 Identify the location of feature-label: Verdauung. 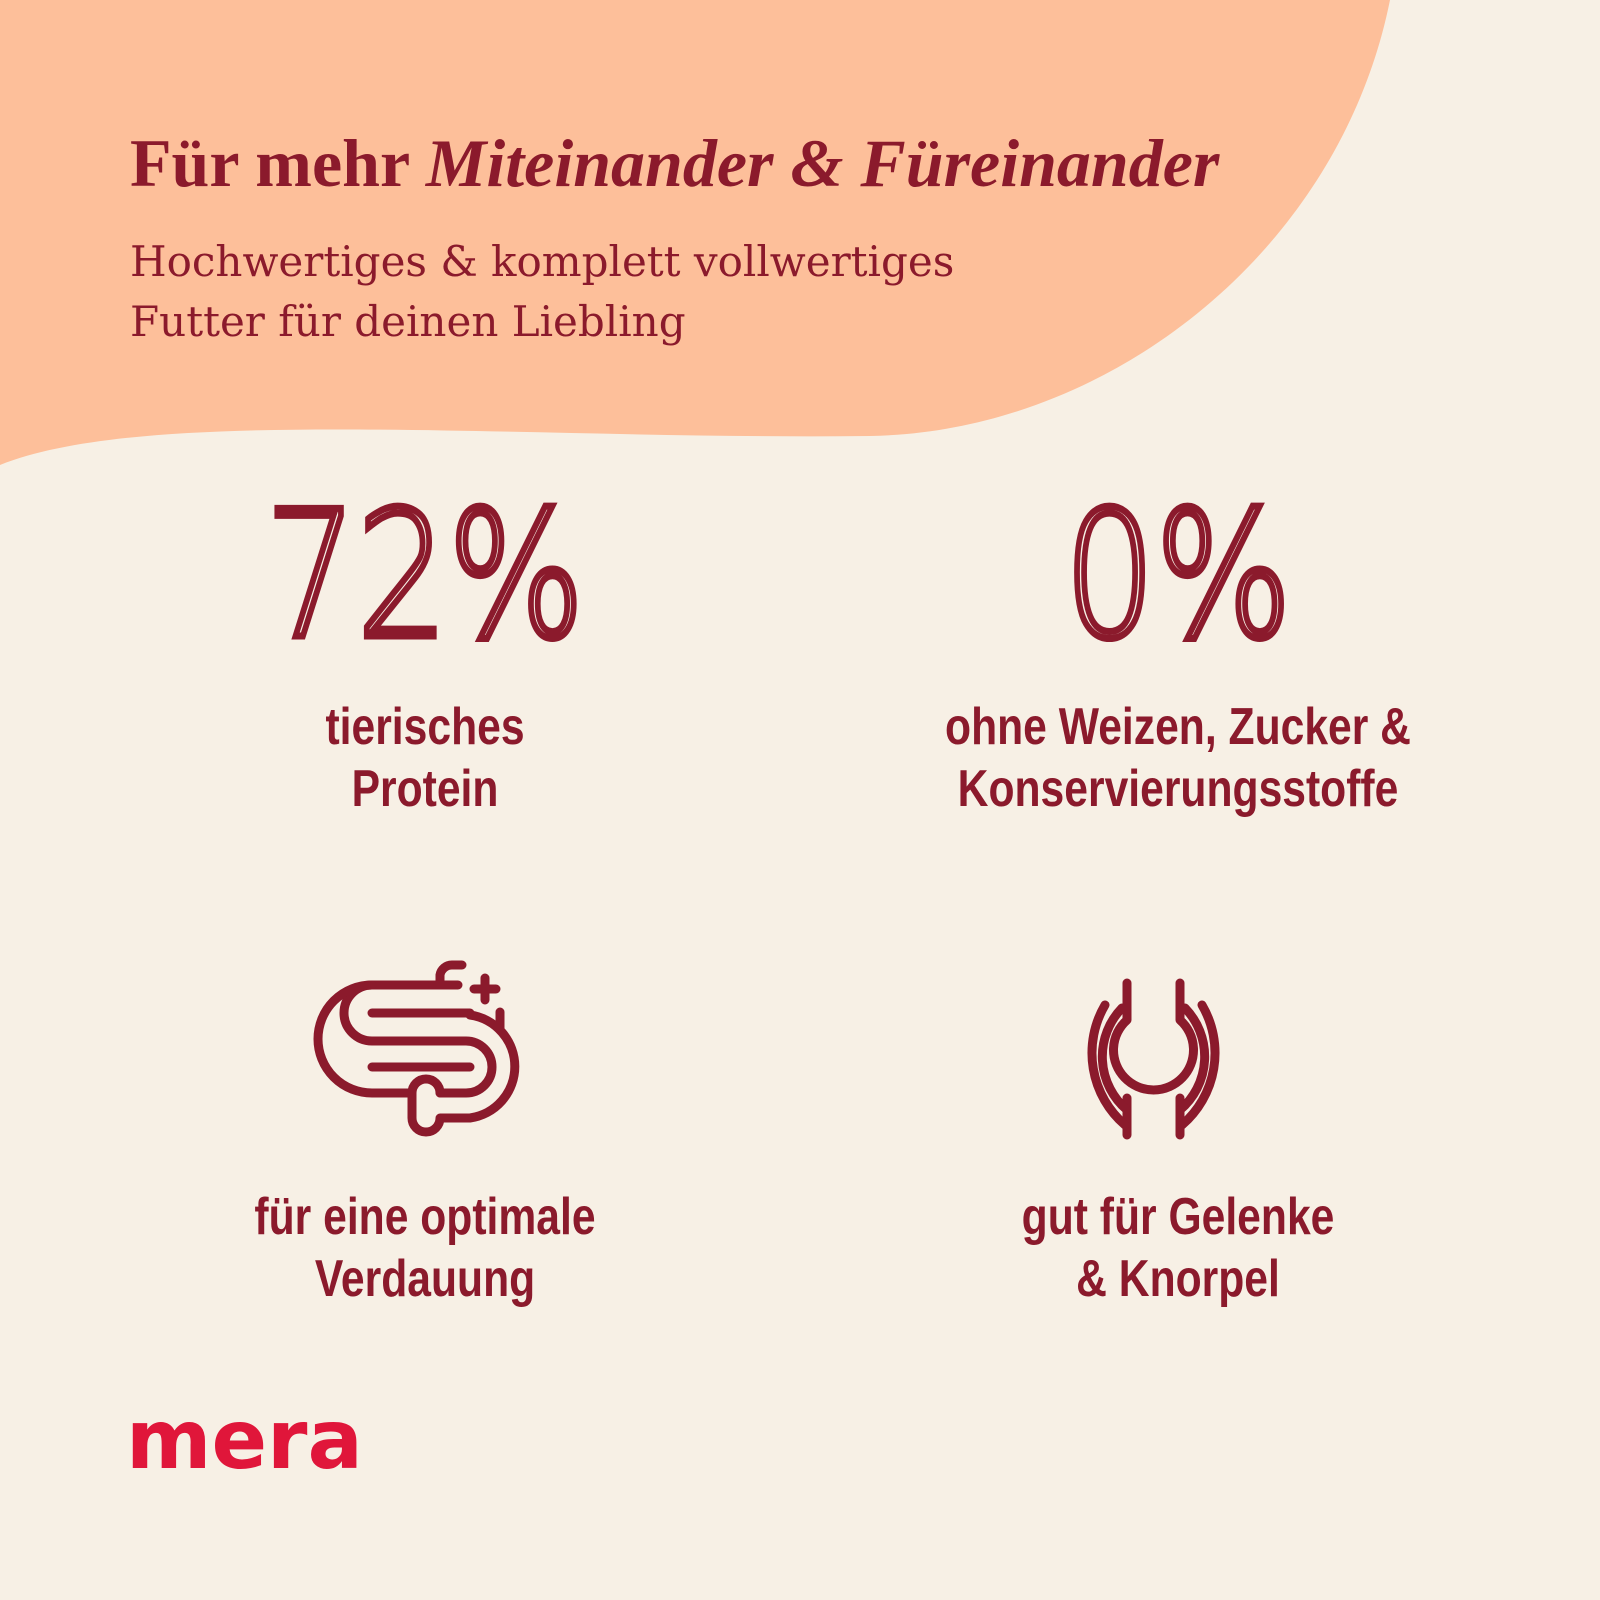
(425, 1279).